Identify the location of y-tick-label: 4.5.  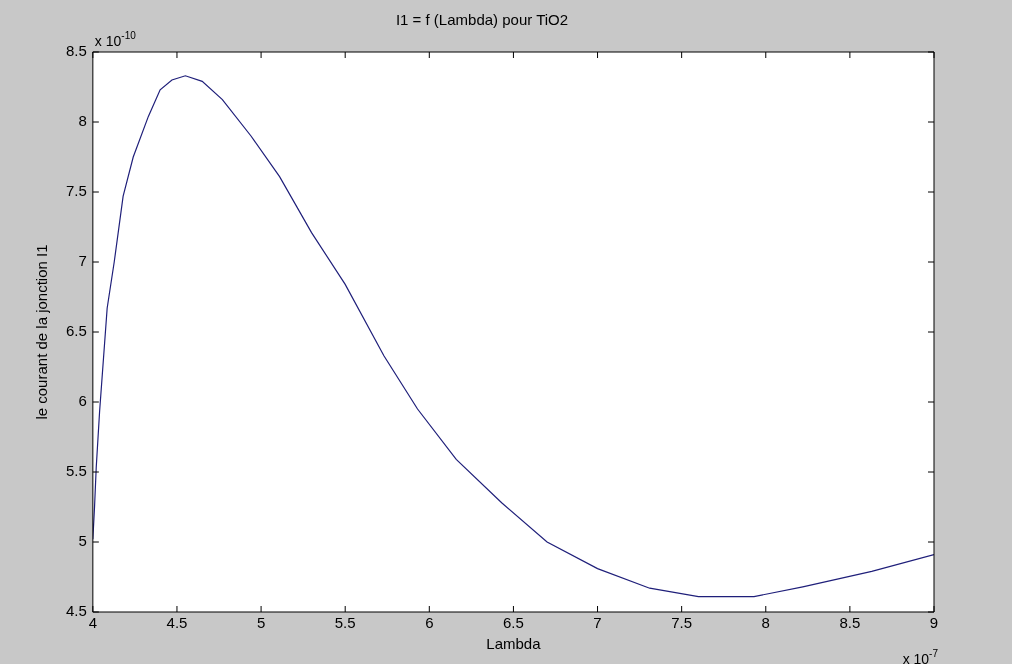
(76, 611).